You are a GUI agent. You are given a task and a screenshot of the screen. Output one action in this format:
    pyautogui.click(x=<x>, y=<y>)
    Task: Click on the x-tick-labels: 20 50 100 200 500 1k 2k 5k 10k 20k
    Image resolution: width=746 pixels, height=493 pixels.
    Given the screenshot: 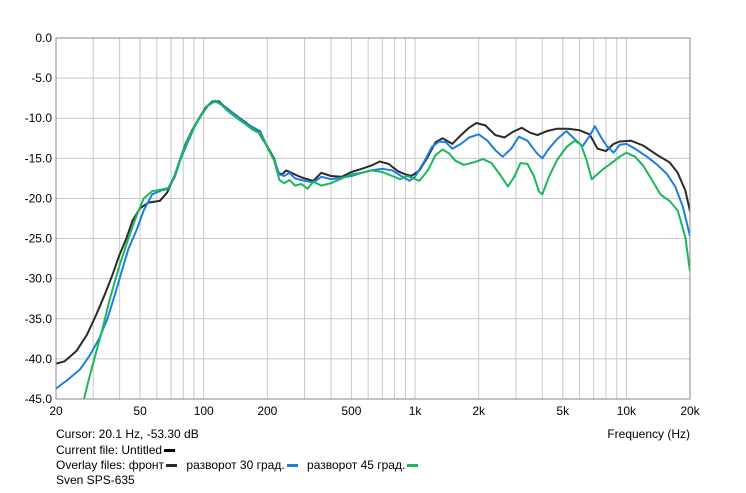 What is the action you would take?
    pyautogui.click(x=374, y=411)
    